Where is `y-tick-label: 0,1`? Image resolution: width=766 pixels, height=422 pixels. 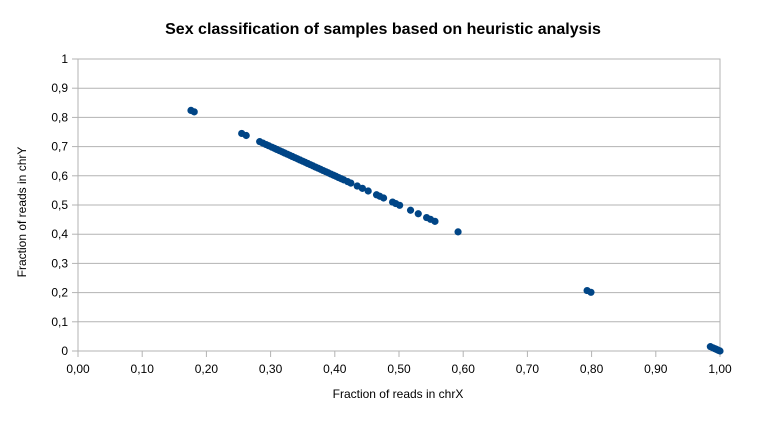
y-tick-label: 0,1 is located at coordinates (59, 322).